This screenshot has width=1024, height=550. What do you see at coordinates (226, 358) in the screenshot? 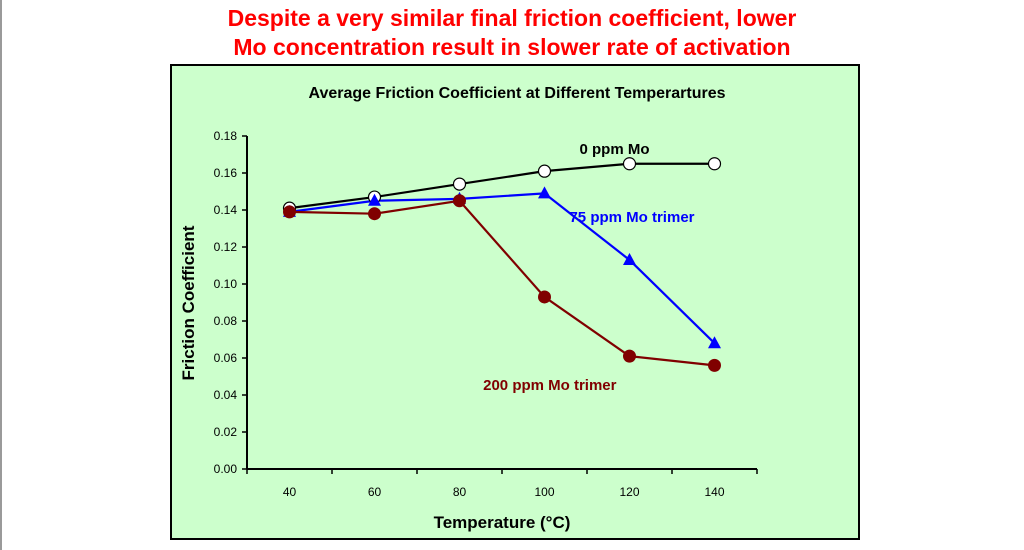
I see `y-tick-label: 0.06` at bounding box center [226, 358].